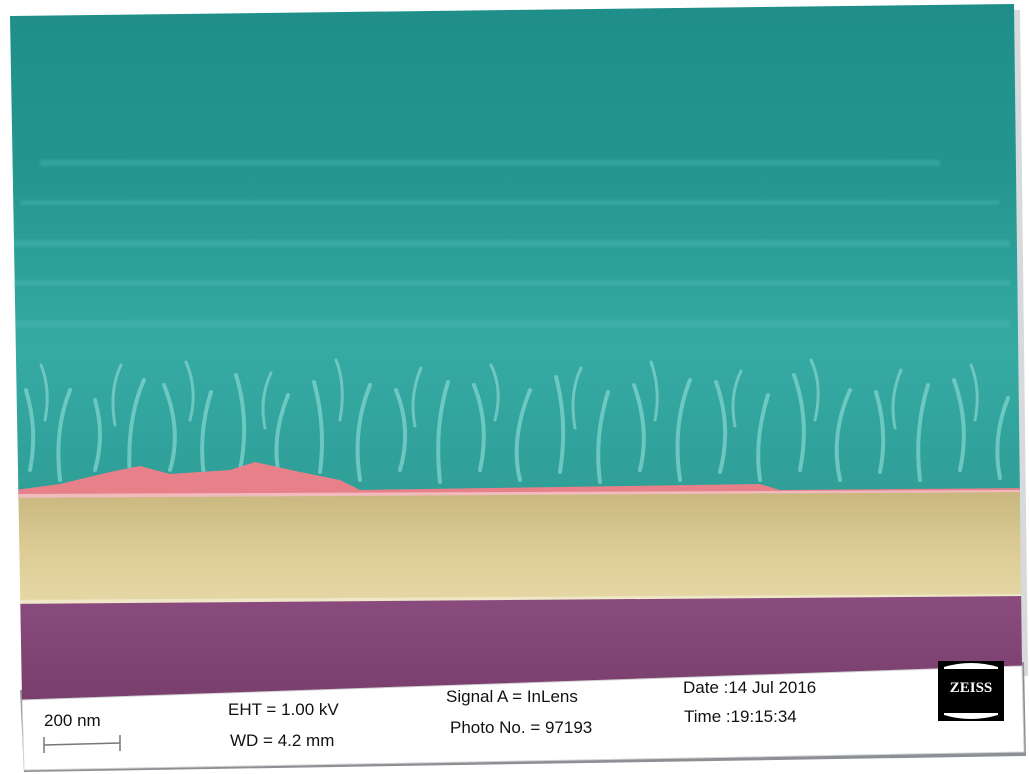 The width and height of the screenshot is (1029, 774). I want to click on substrate-layer, so click(516, 549).